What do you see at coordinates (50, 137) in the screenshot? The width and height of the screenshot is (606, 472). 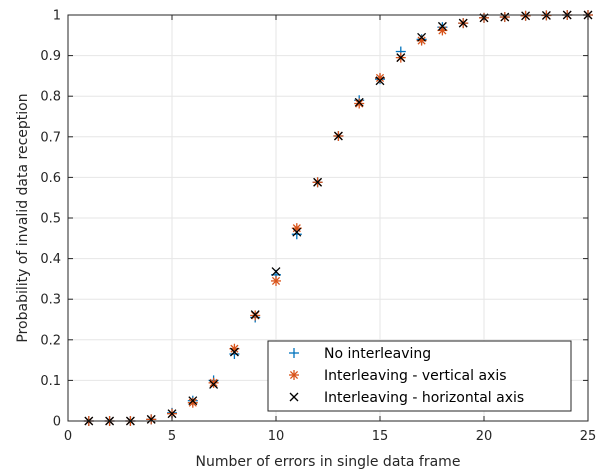 I see `y-tick-label: 0.7` at bounding box center [50, 137].